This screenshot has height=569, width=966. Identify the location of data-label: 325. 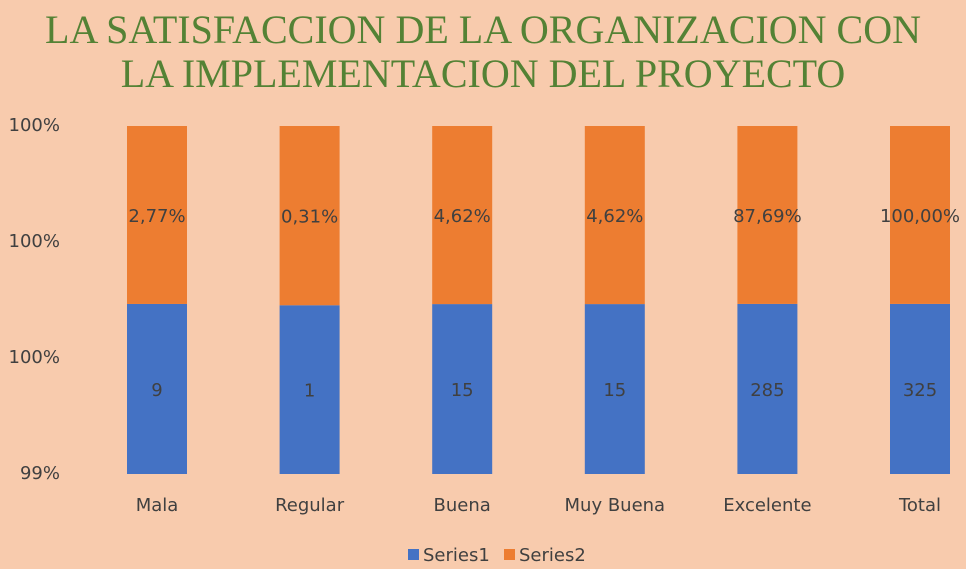
(920, 390).